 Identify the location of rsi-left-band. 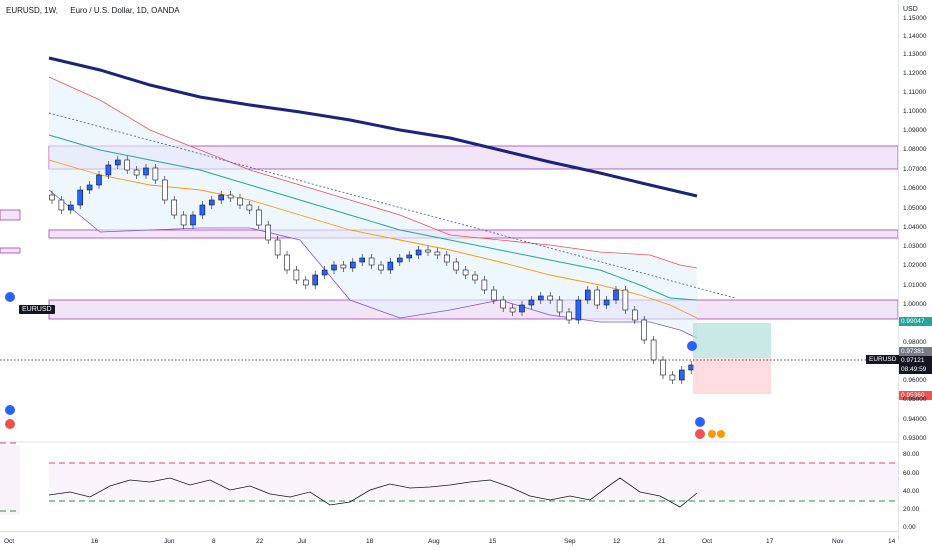
(10, 480).